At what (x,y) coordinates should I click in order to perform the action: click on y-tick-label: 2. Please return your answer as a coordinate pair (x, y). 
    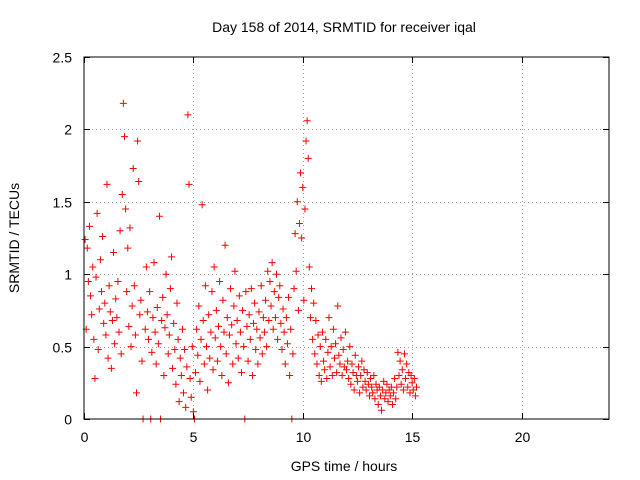
    Looking at the image, I should click on (68, 130).